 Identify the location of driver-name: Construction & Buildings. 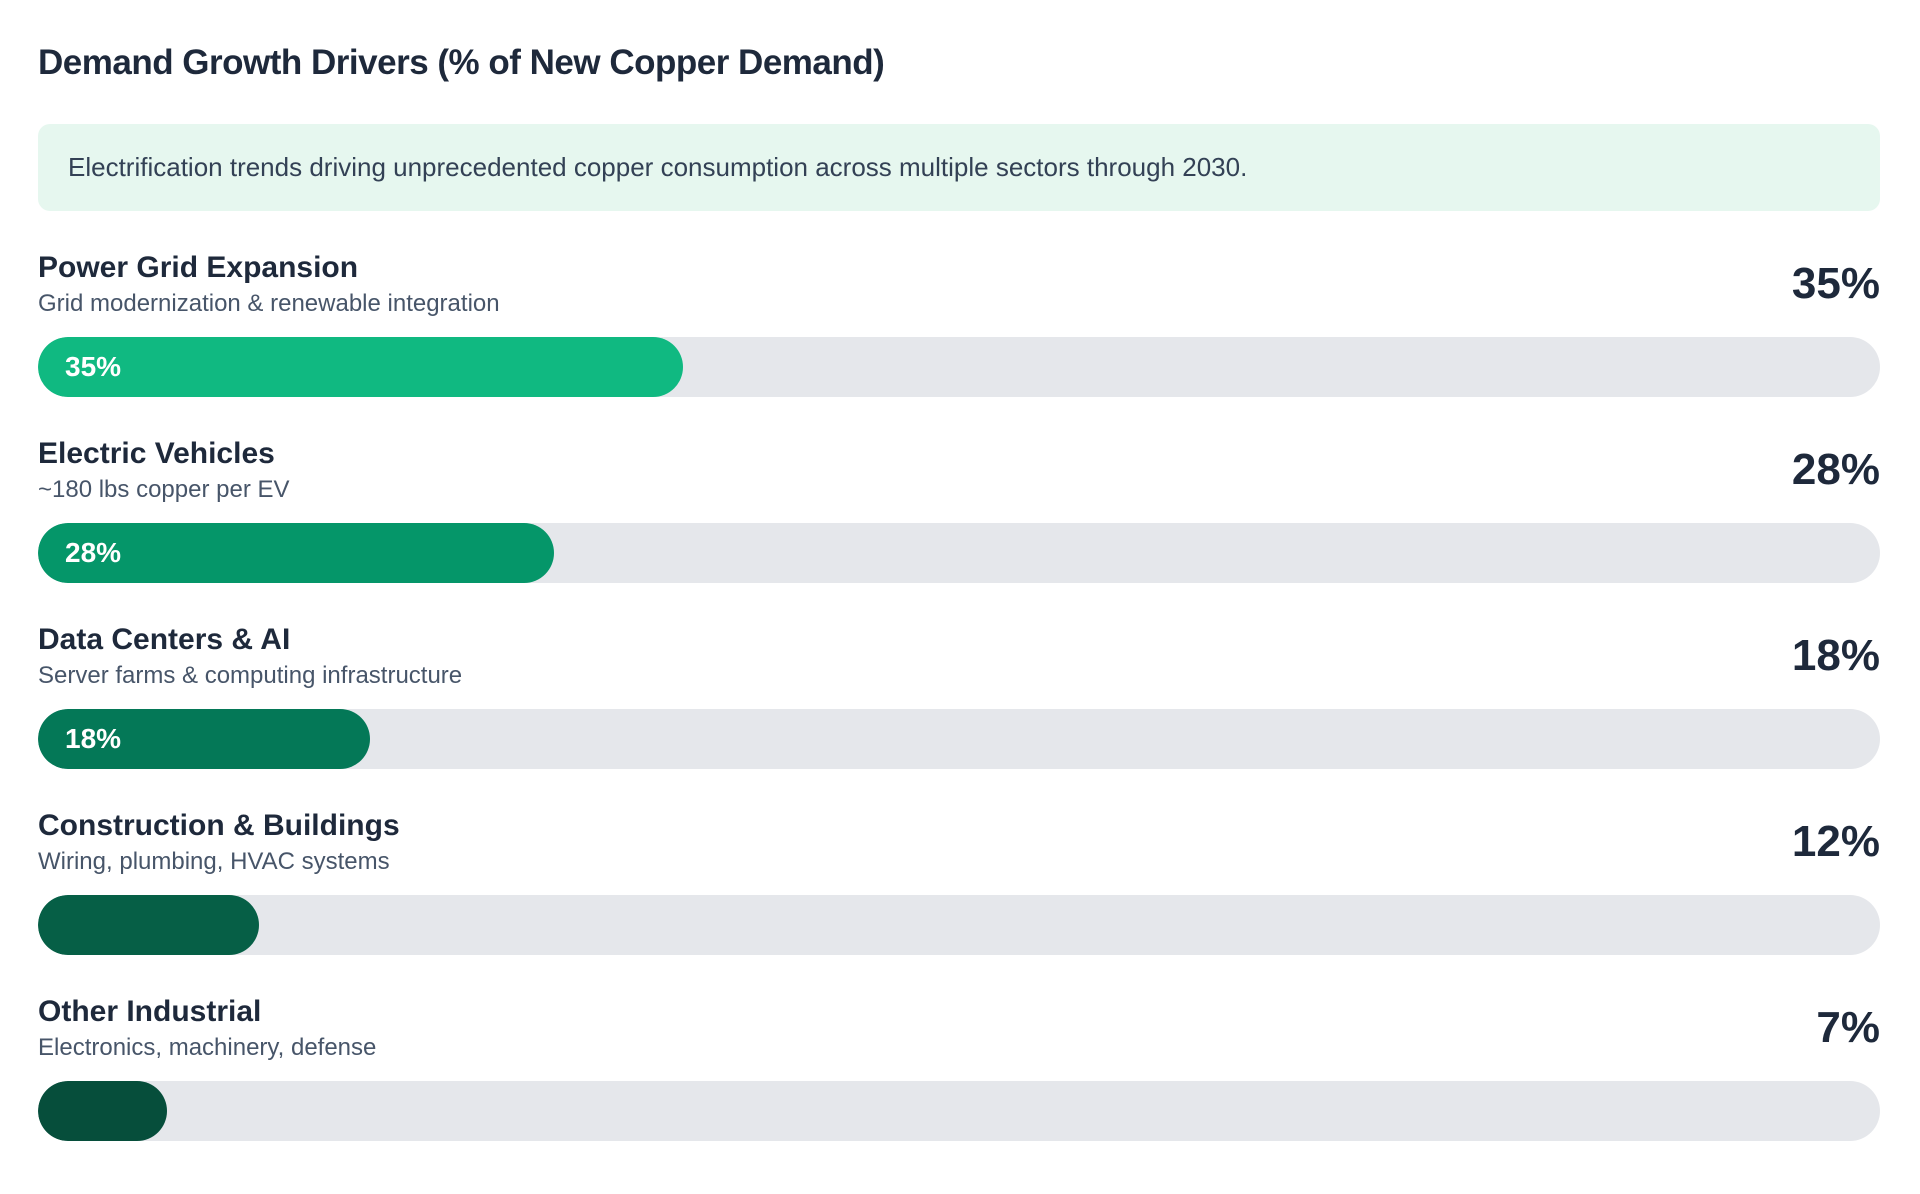
(219, 825).